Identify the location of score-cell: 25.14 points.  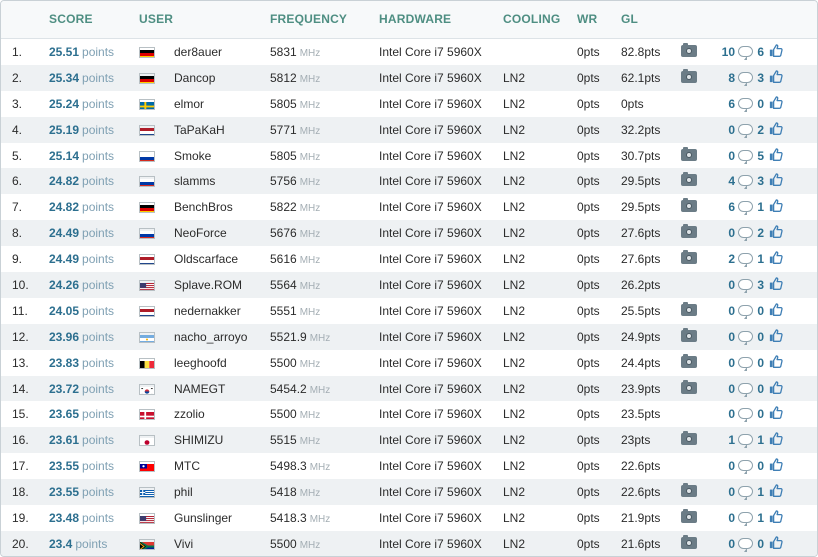
(81, 156).